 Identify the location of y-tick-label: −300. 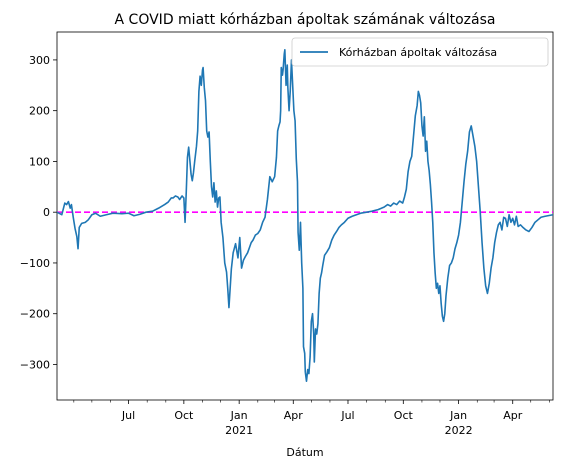
(35, 364).